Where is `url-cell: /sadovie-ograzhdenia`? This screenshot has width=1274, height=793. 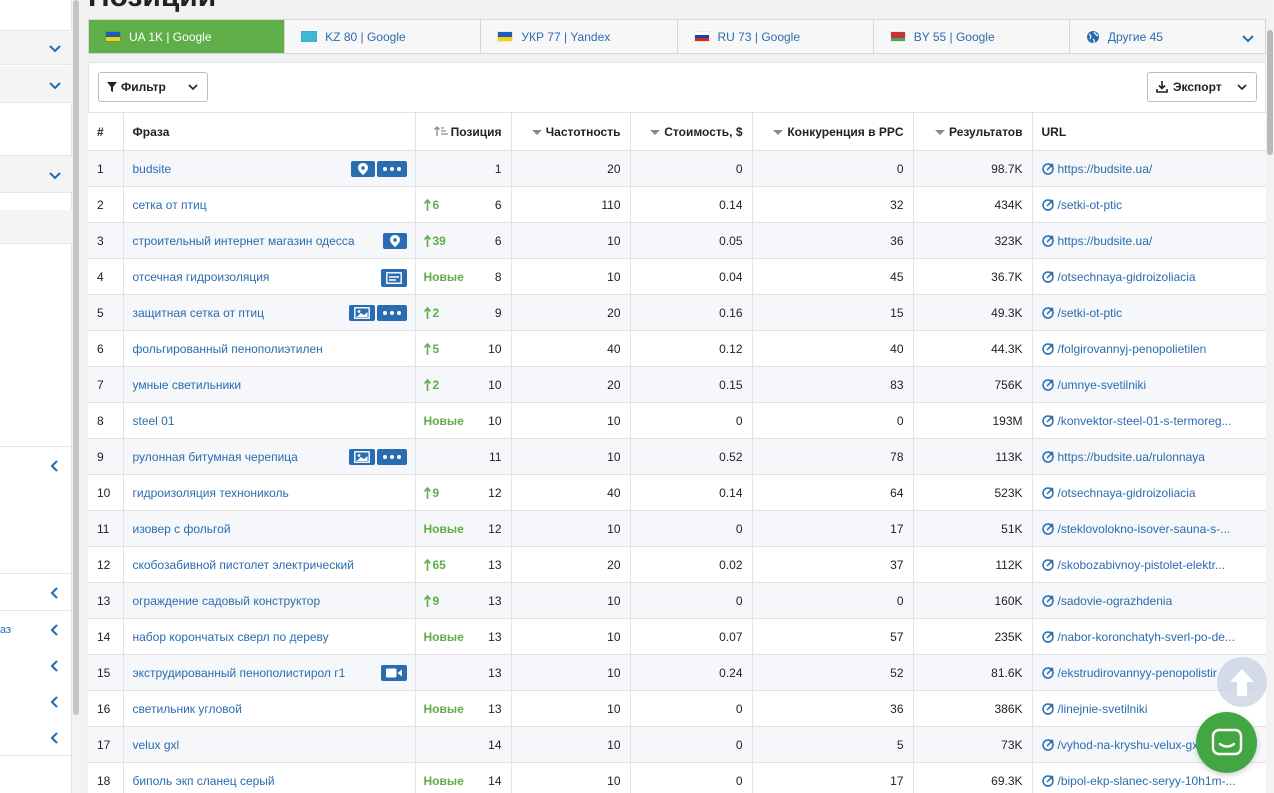 url-cell: /sadovie-ograzhdenia is located at coordinates (1149, 600).